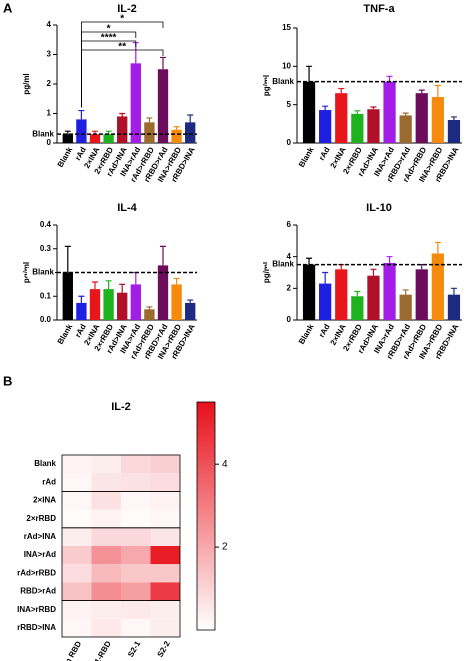  Describe the element at coordinates (225, 547) in the screenshot. I see `colorbar-tick-label: 2` at that location.